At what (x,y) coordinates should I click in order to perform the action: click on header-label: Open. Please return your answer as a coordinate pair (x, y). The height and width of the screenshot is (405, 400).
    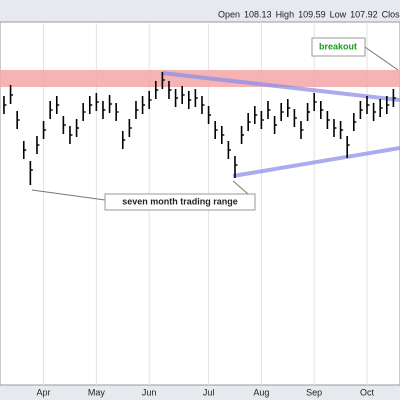
    Looking at the image, I should click on (229, 14).